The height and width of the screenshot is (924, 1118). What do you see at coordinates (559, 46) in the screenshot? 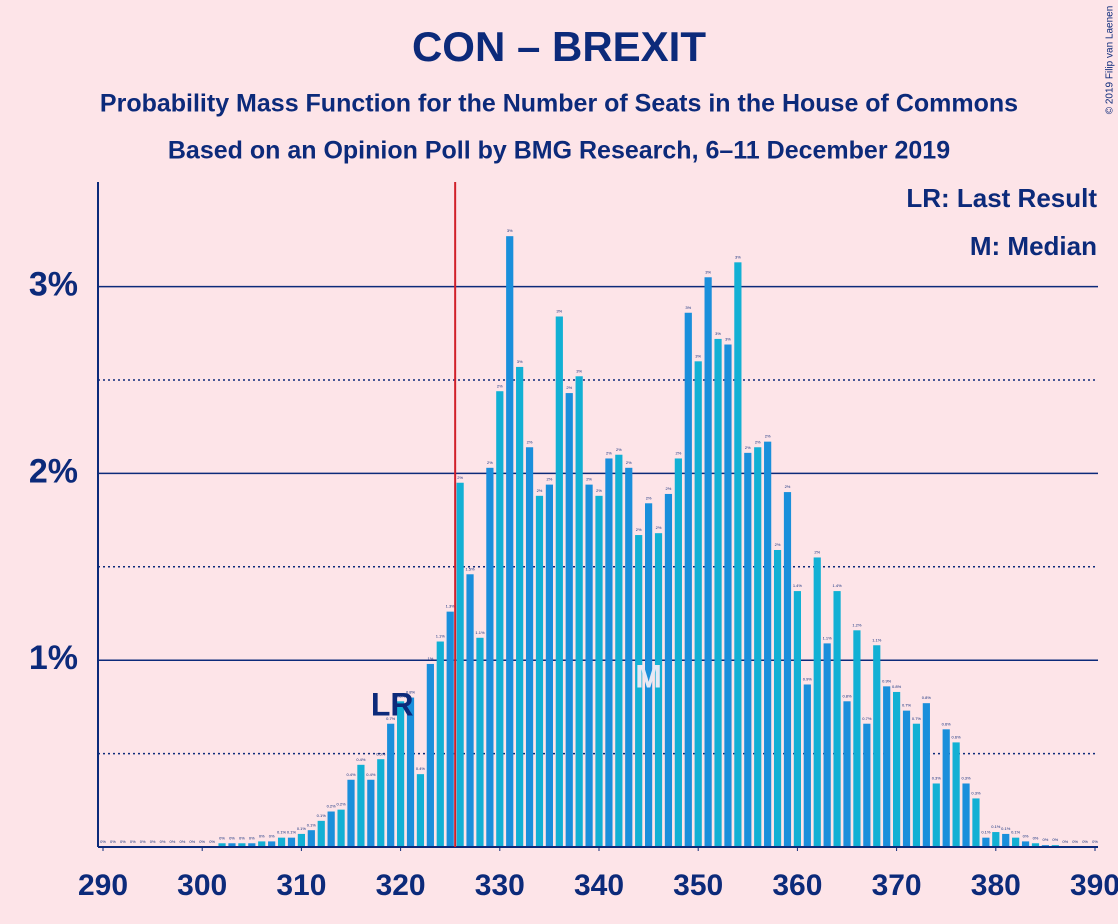
I see `chart-title: CON – BREXIT` at bounding box center [559, 46].